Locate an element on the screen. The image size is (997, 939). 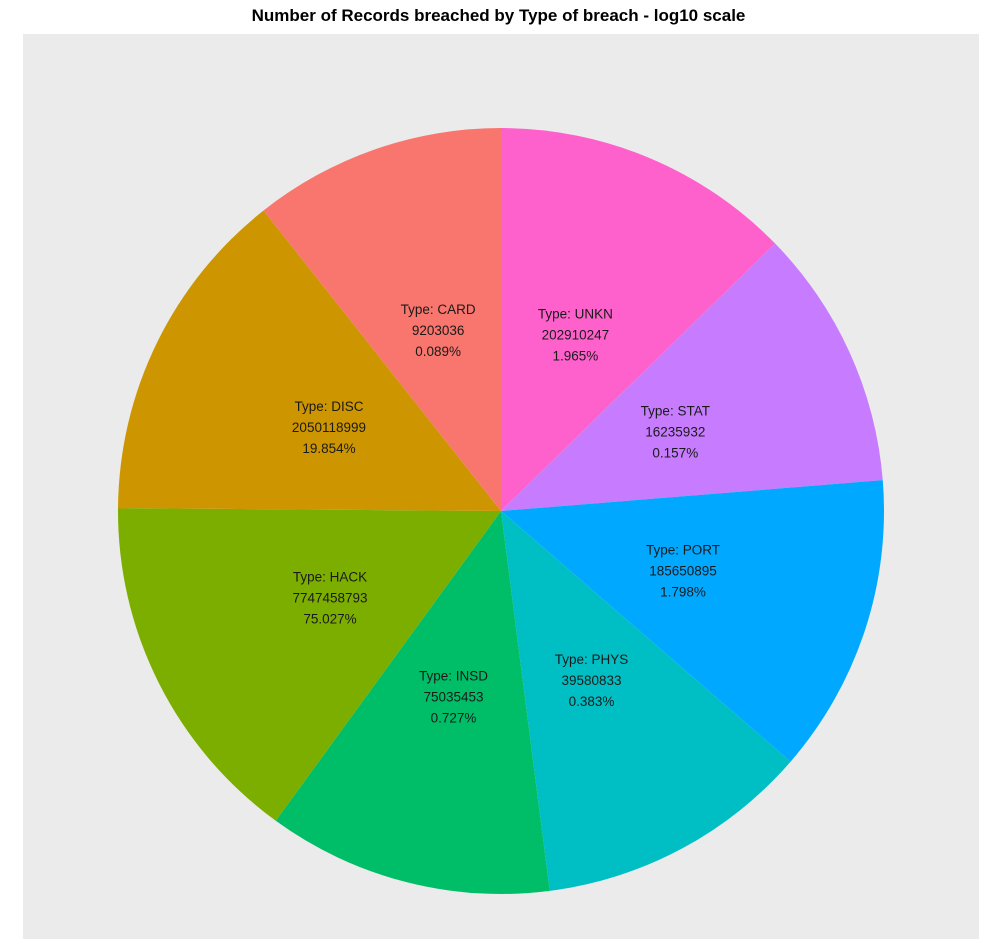
slice-type-label: Type: UNKN is located at coordinates (575, 314).